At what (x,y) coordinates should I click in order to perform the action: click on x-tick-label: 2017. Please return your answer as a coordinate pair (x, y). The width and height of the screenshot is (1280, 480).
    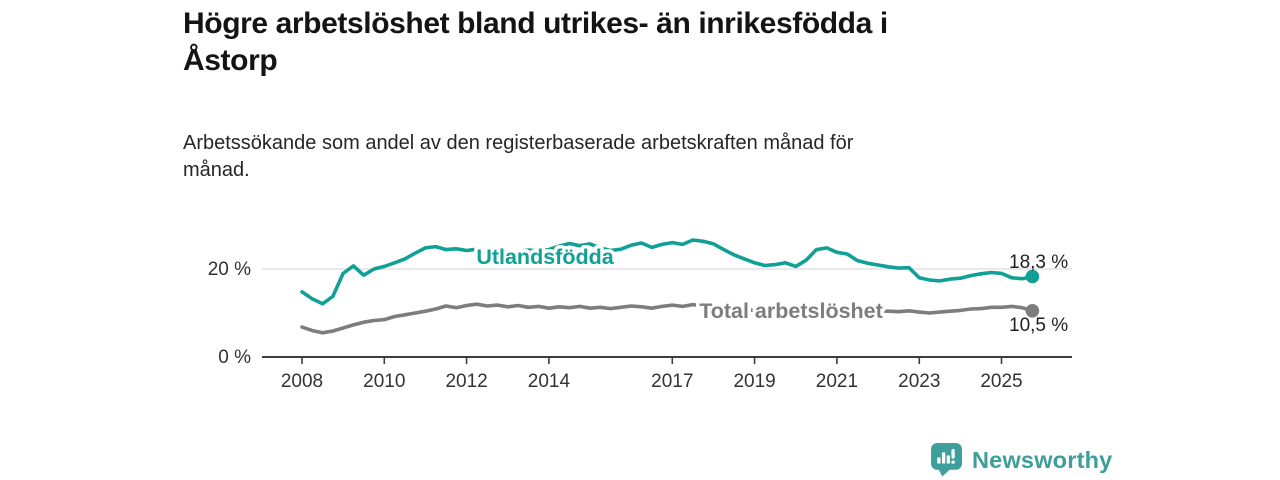
    Looking at the image, I should click on (672, 381).